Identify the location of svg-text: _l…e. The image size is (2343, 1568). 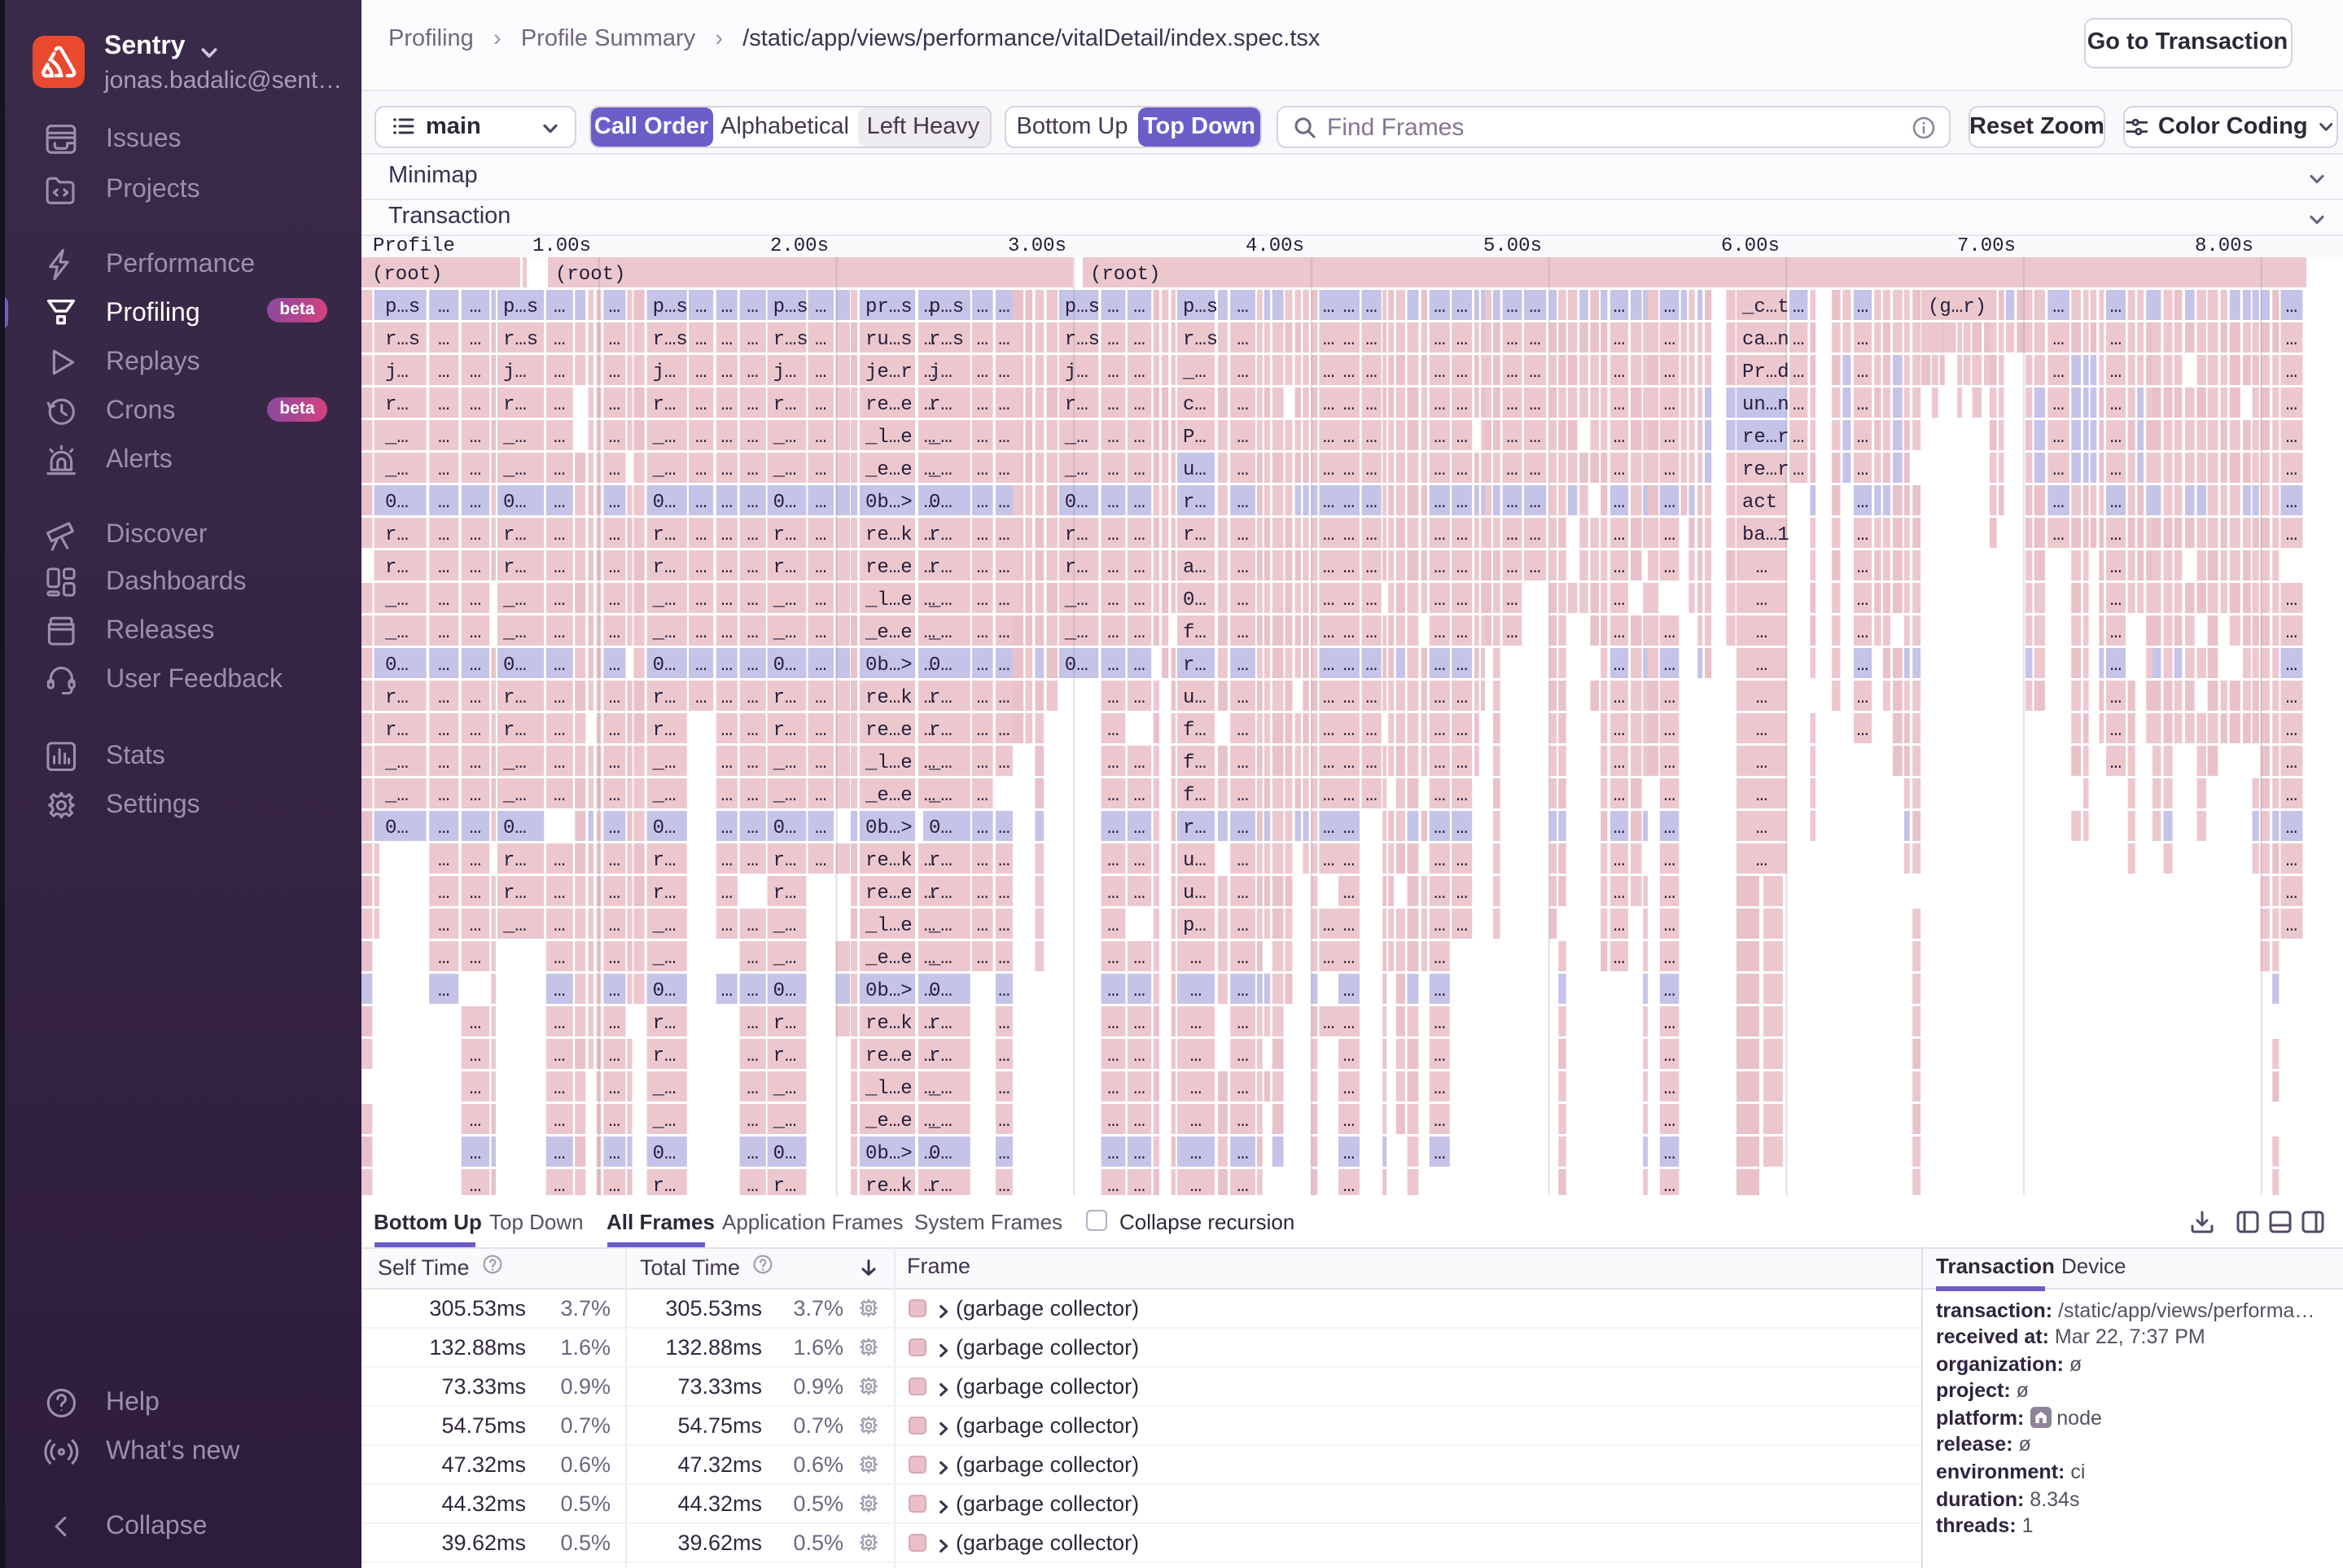
(888, 438).